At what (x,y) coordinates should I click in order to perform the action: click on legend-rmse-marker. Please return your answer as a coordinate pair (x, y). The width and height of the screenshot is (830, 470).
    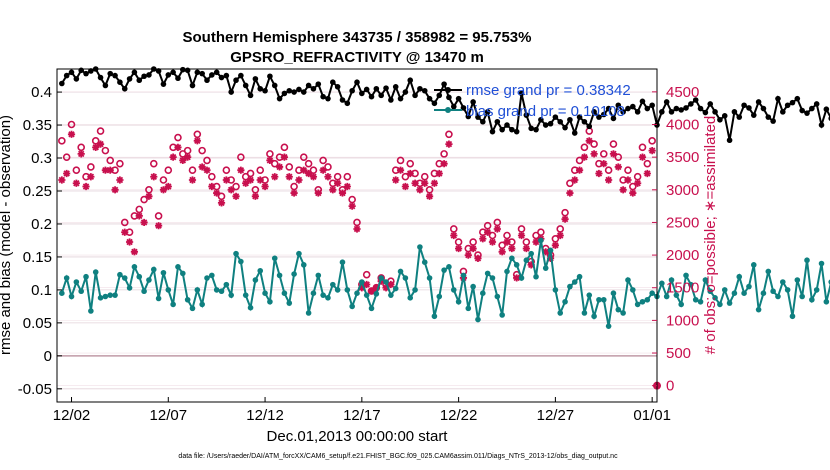
    Looking at the image, I should click on (448, 90).